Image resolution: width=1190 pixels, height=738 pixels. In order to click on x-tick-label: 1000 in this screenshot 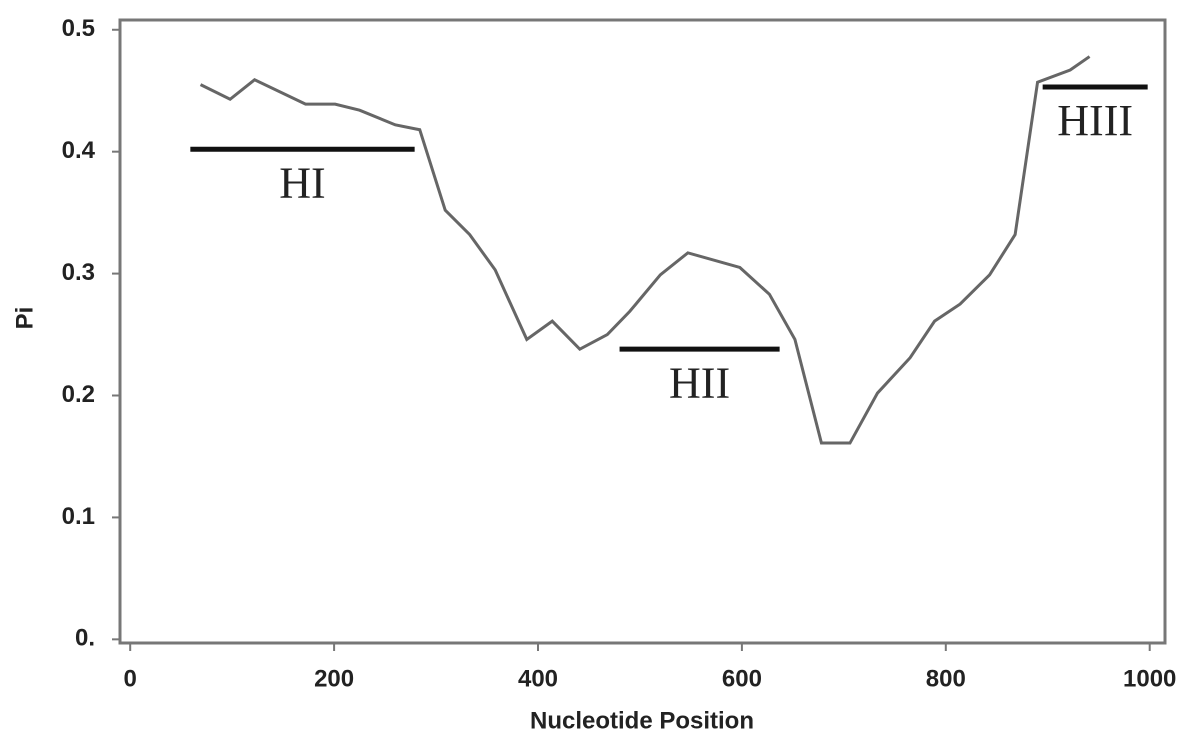, I will do `click(1149, 678)`.